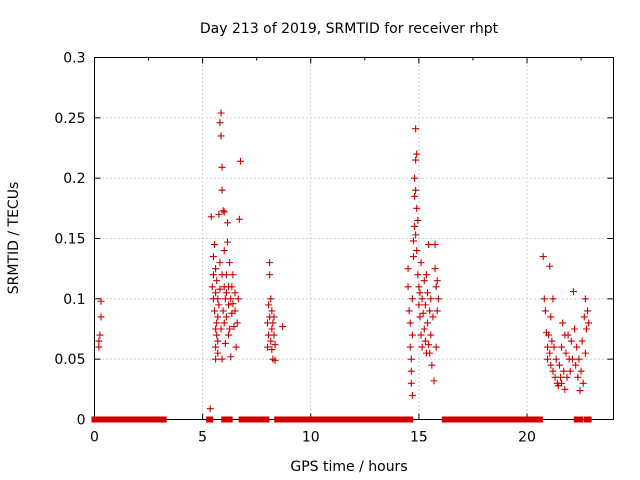  I want to click on x-tick-label: 5, so click(202, 438).